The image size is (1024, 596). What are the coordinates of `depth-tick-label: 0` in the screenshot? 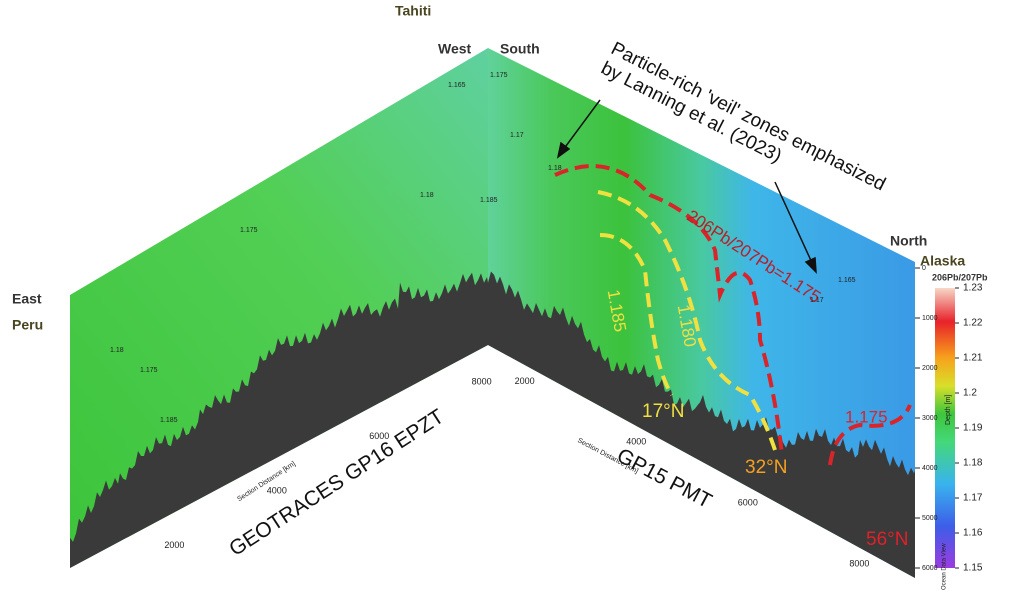 It's located at (924, 268).